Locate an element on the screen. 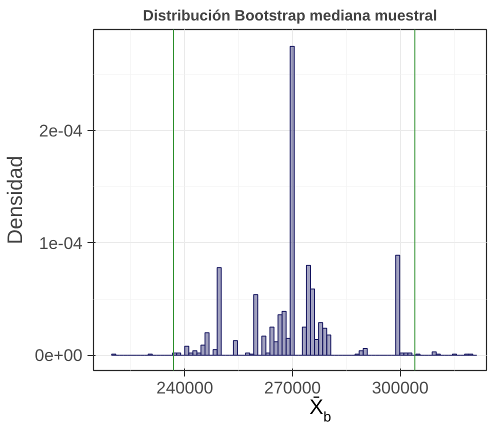 The image size is (504, 432). x-tick-label: 240000 is located at coordinates (185, 388).